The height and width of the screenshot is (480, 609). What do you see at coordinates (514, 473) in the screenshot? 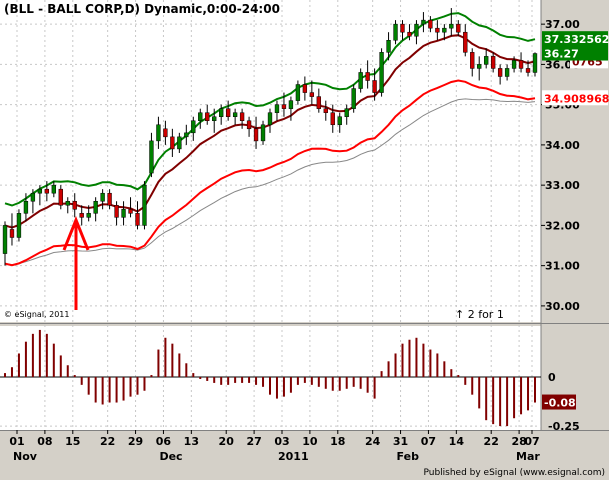
I see `footer-credit: Published by eSignal (www.esignal.com)` at bounding box center [514, 473].